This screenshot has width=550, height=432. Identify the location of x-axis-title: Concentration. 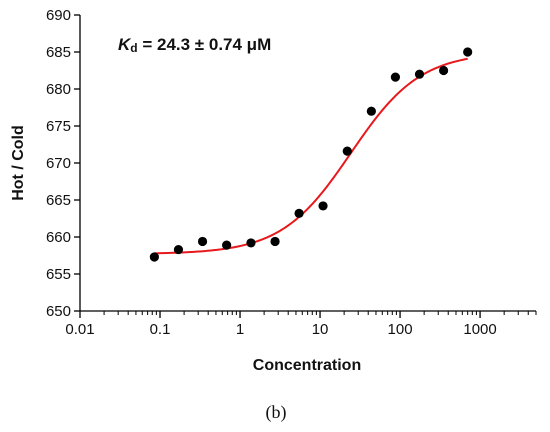
(307, 365).